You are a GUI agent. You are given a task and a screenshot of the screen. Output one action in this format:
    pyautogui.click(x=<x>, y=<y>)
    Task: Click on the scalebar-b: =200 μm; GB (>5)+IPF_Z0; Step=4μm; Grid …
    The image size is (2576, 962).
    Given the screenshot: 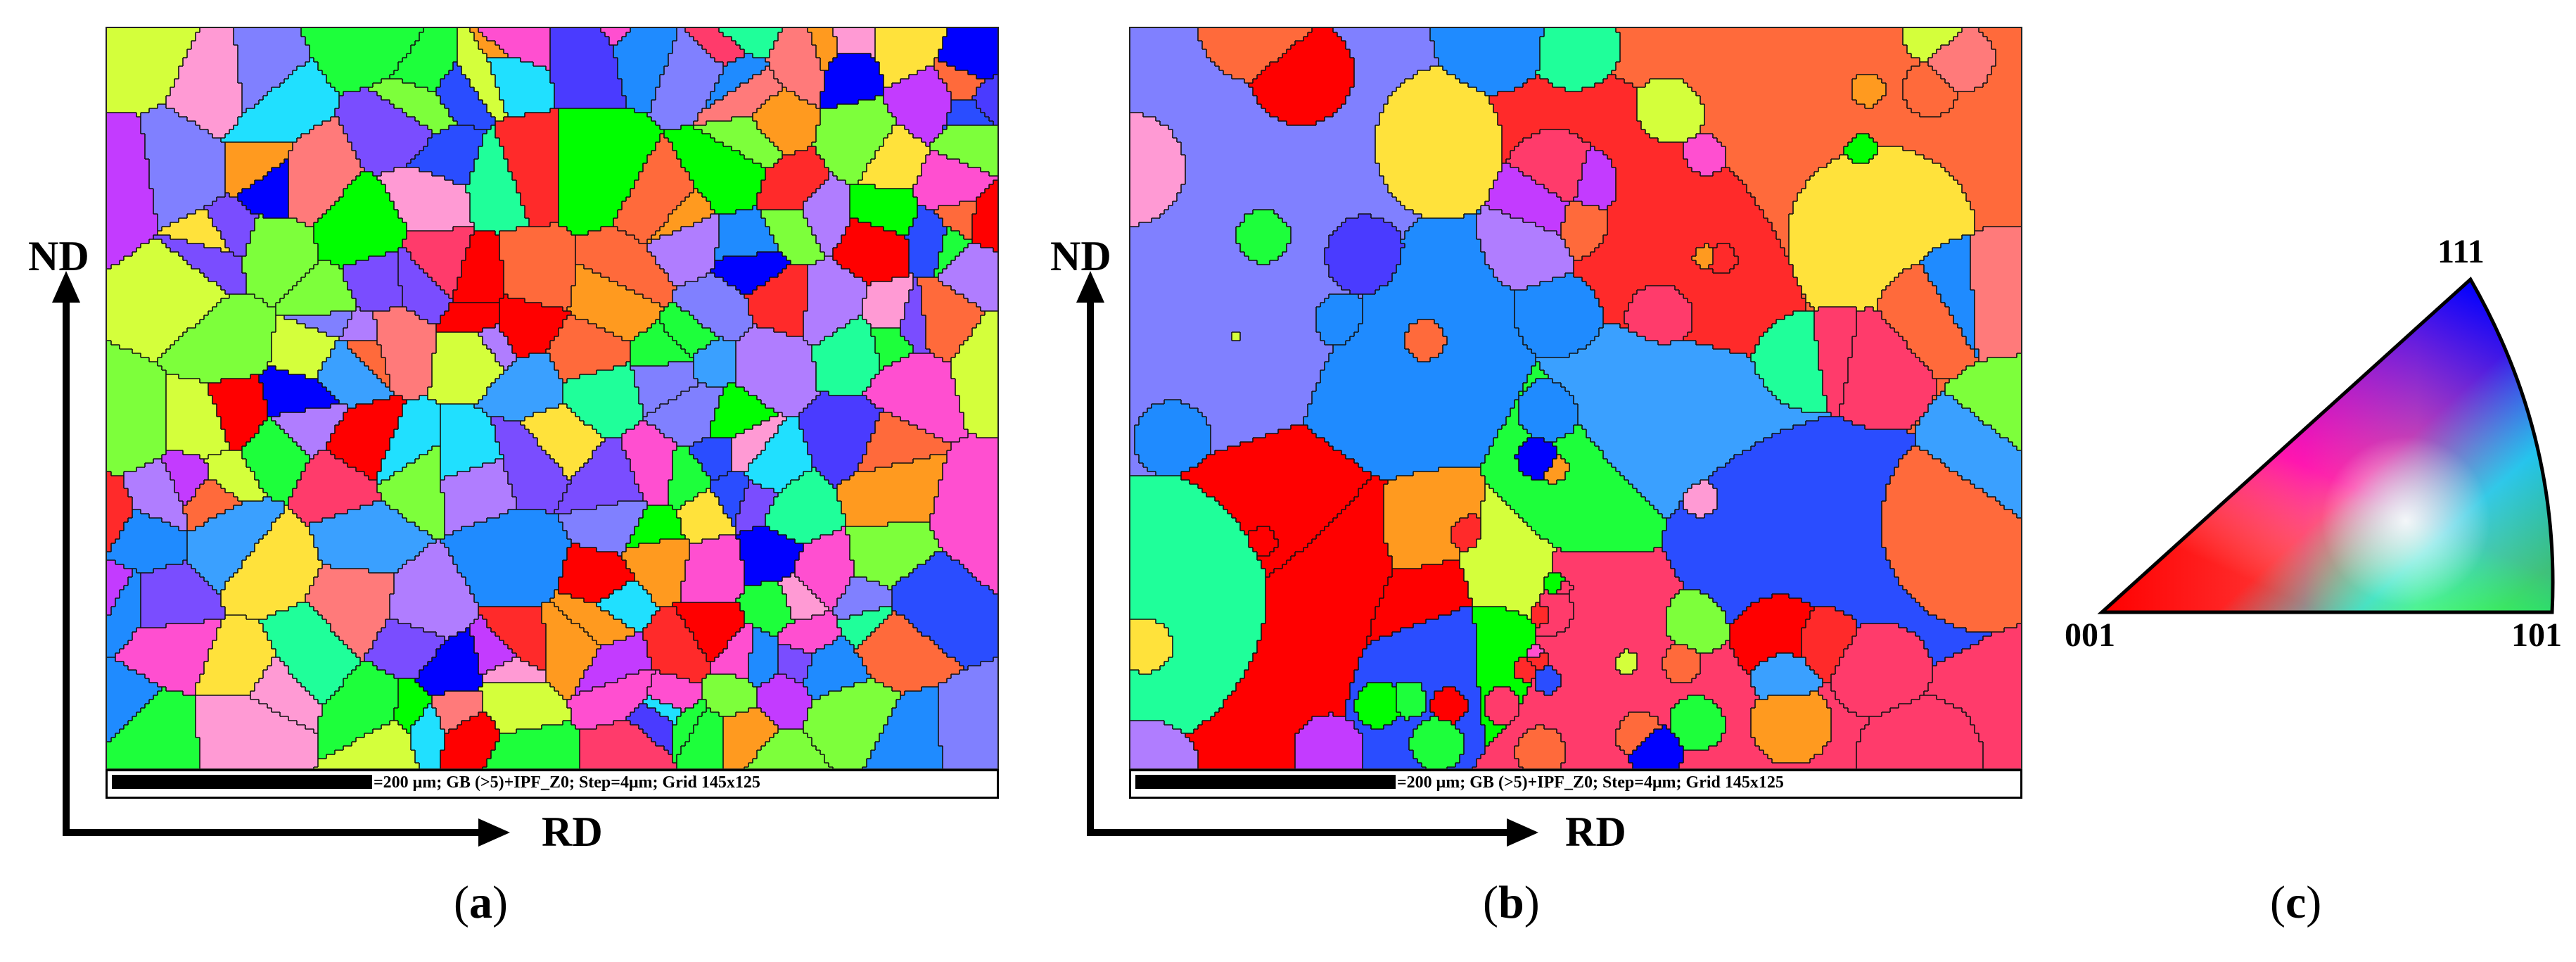 What is the action you would take?
    pyautogui.click(x=1575, y=784)
    